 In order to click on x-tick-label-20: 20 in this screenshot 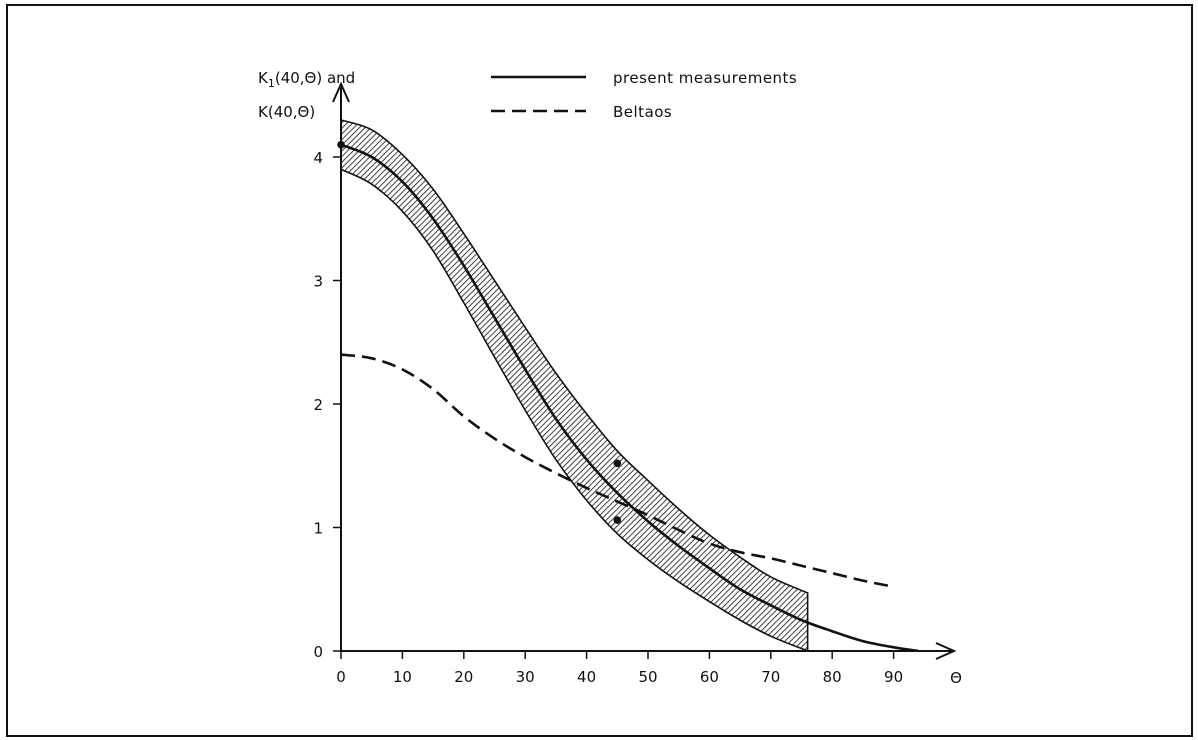, I will do `click(463, 677)`.